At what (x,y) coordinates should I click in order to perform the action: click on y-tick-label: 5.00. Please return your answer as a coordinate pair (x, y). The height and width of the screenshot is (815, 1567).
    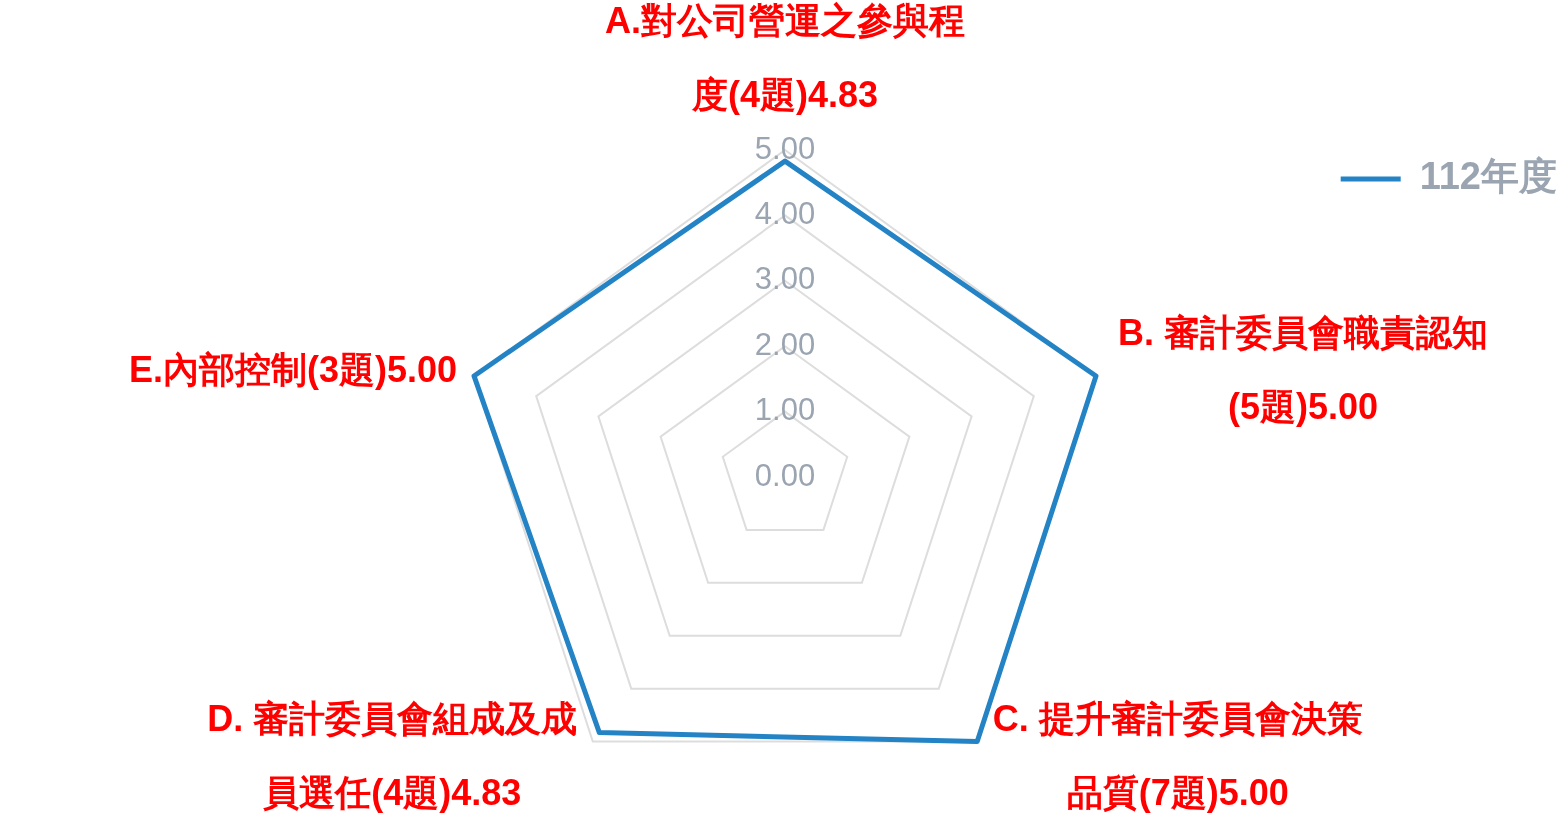
    Looking at the image, I should click on (785, 148).